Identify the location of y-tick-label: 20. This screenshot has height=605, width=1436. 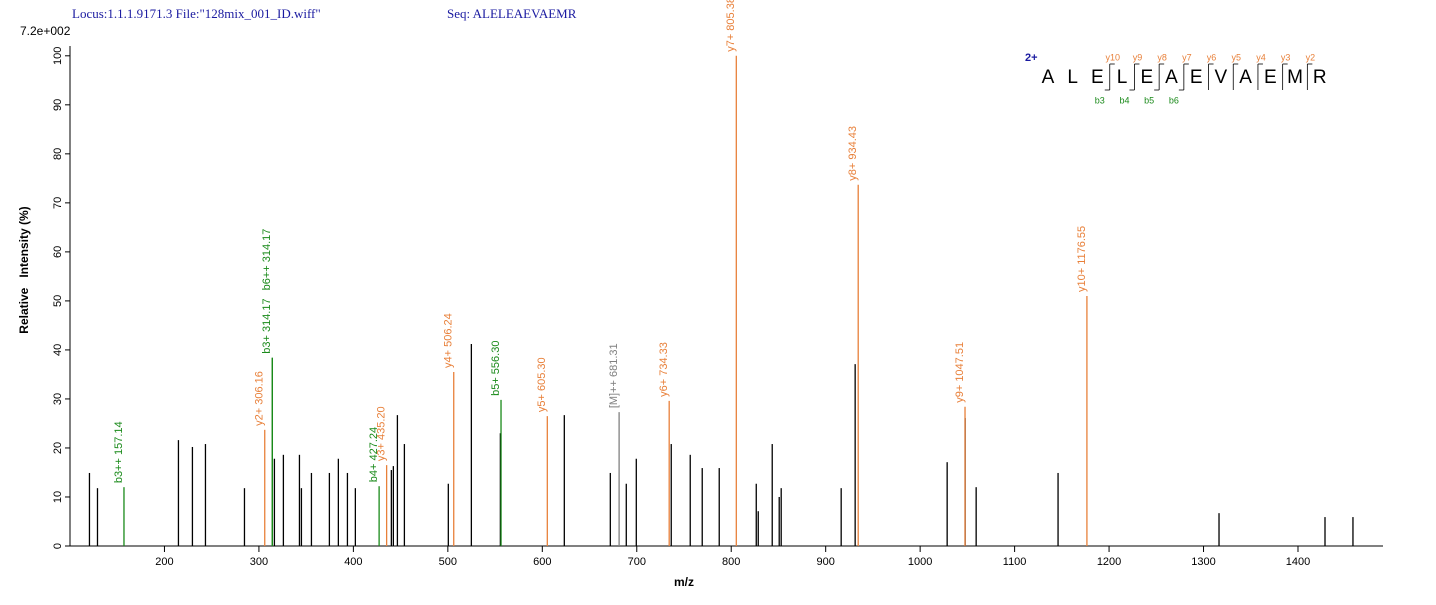
(58, 448).